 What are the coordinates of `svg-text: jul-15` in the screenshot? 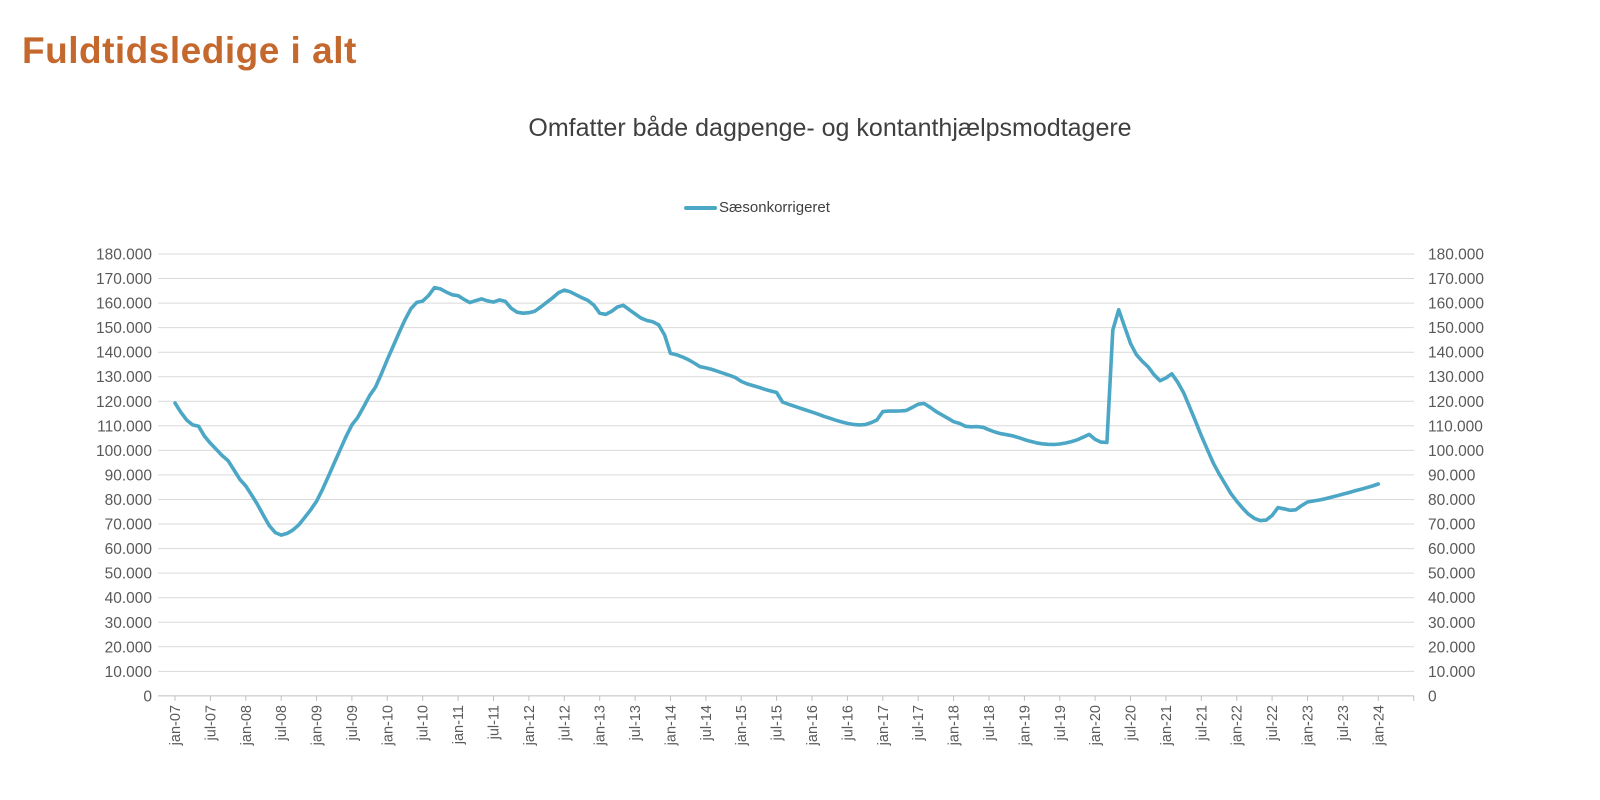 It's located at (778, 723).